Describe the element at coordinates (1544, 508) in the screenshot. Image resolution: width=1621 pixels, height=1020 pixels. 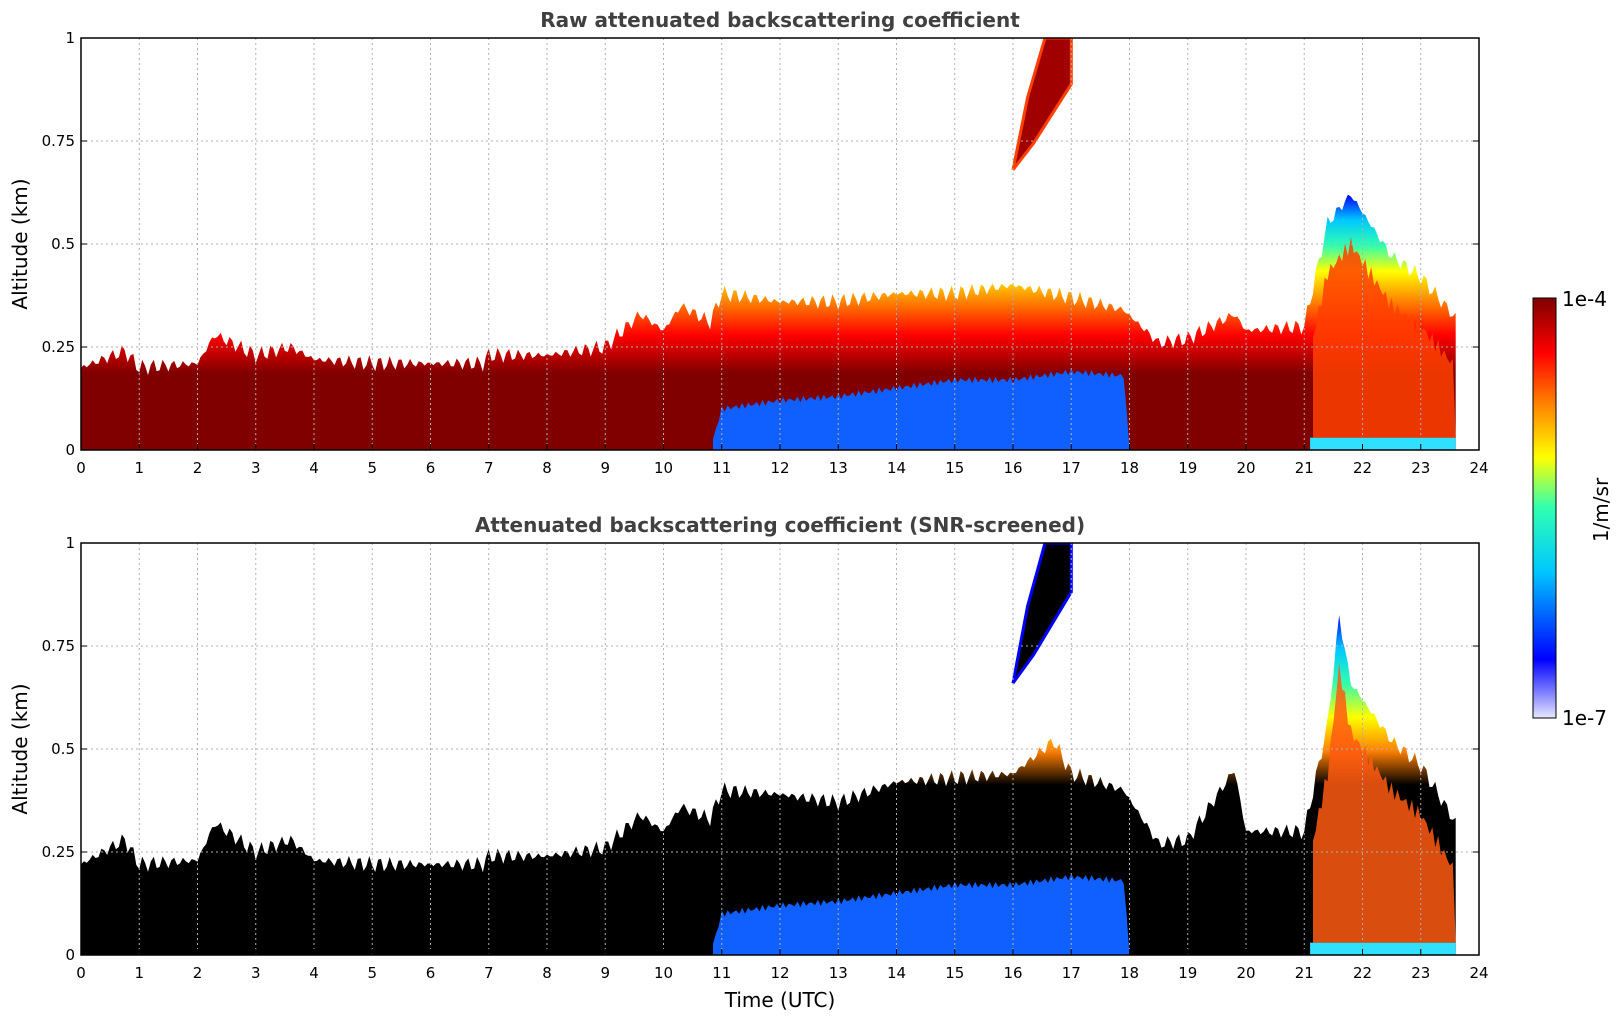
I see `colorbar-bar` at that location.